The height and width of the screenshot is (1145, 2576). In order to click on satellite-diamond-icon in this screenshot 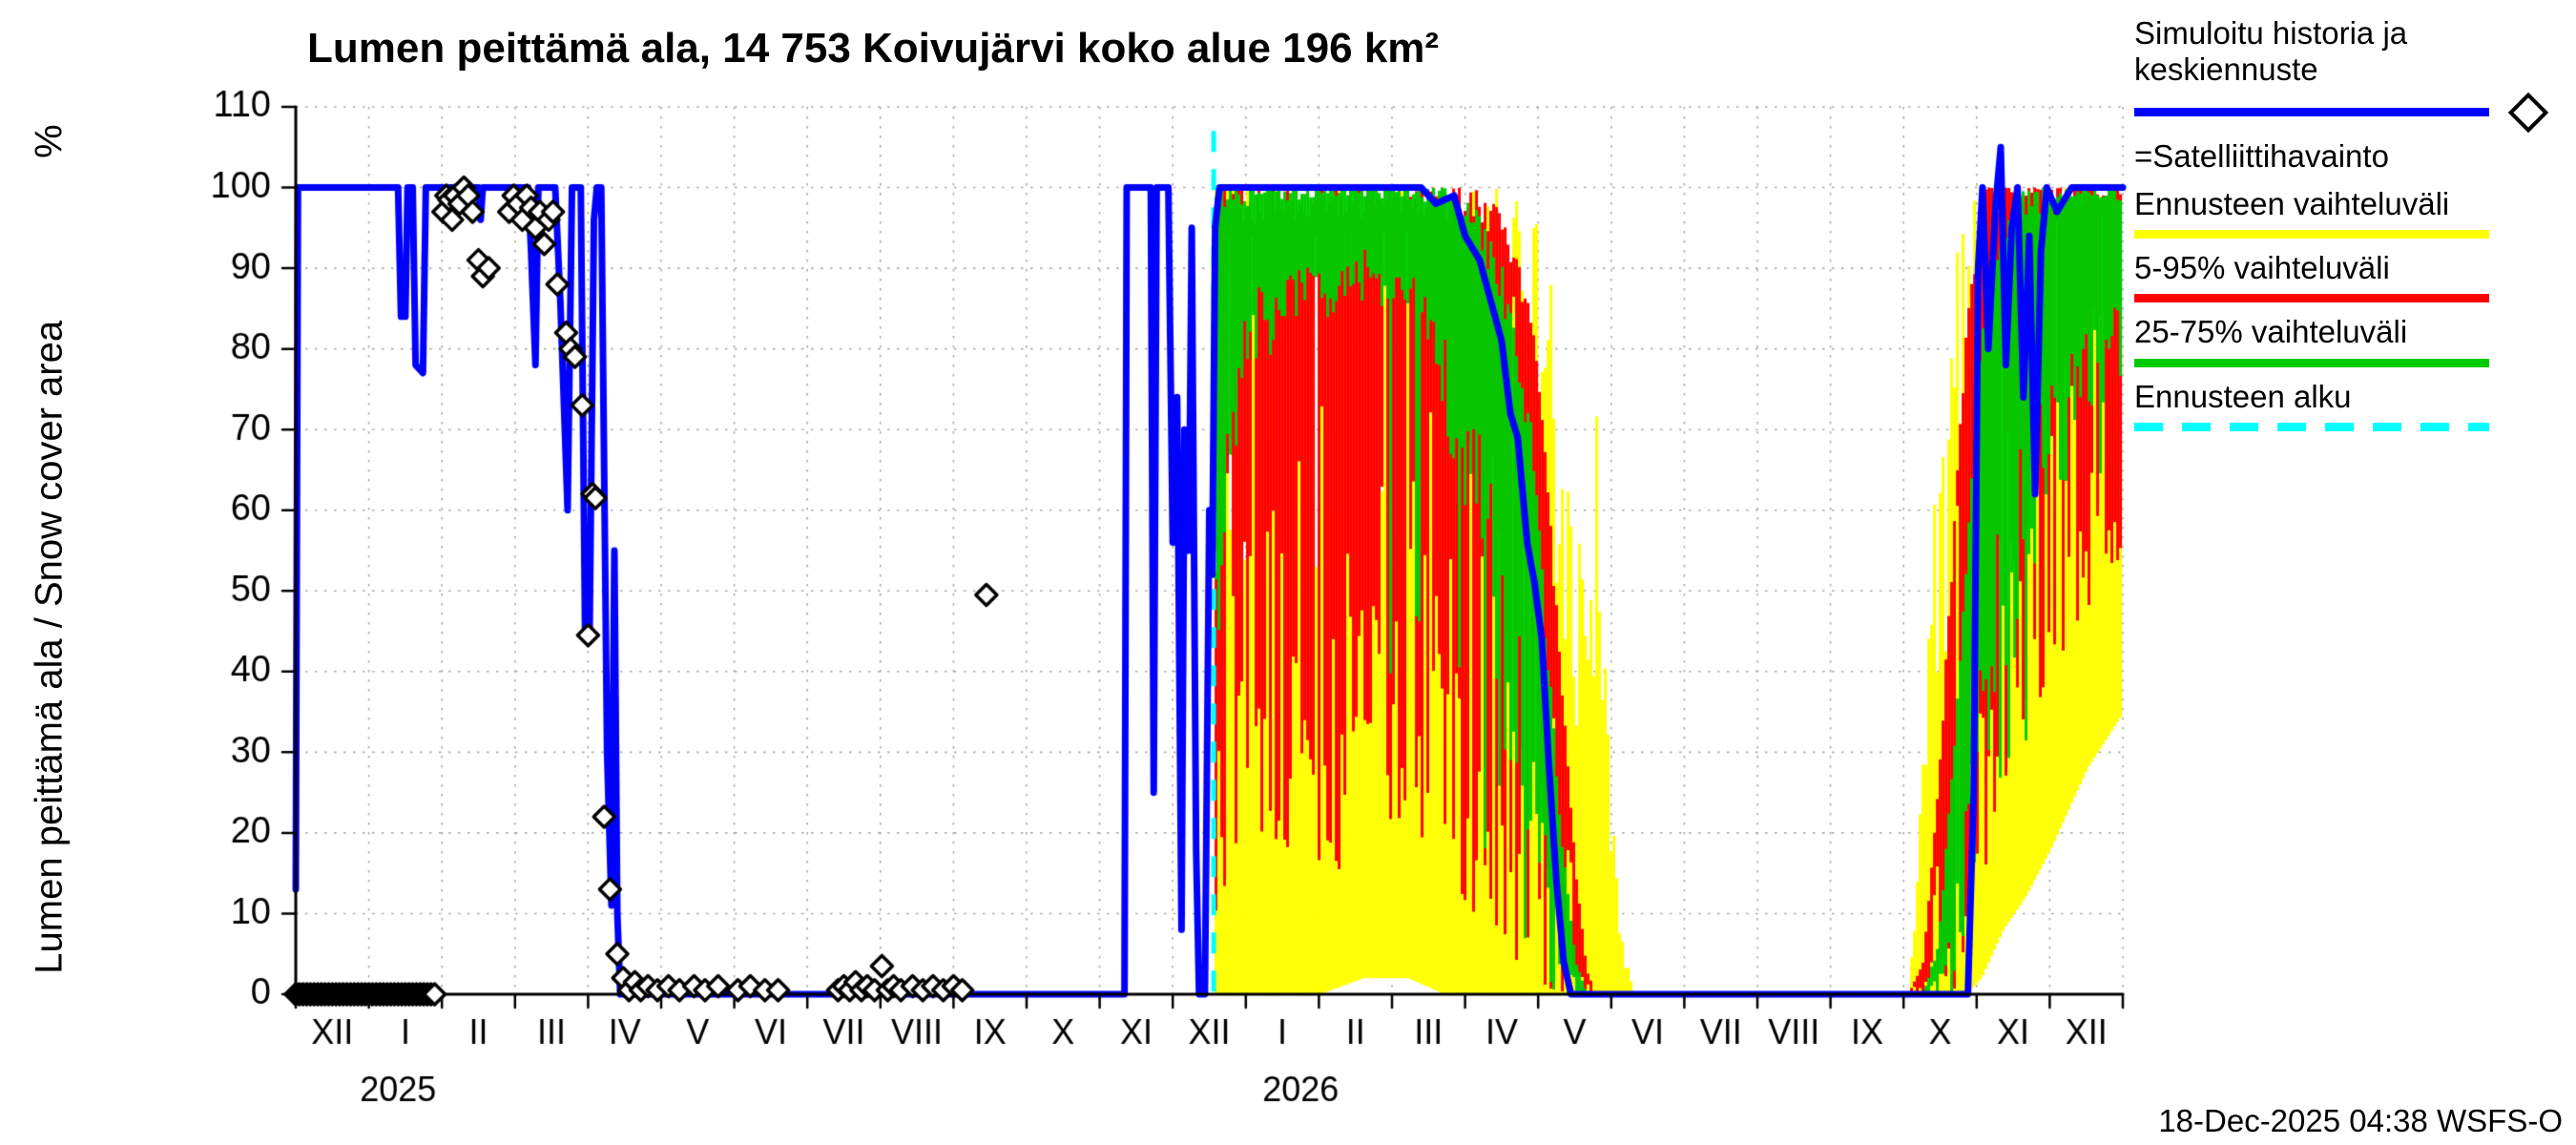, I will do `click(2528, 113)`.